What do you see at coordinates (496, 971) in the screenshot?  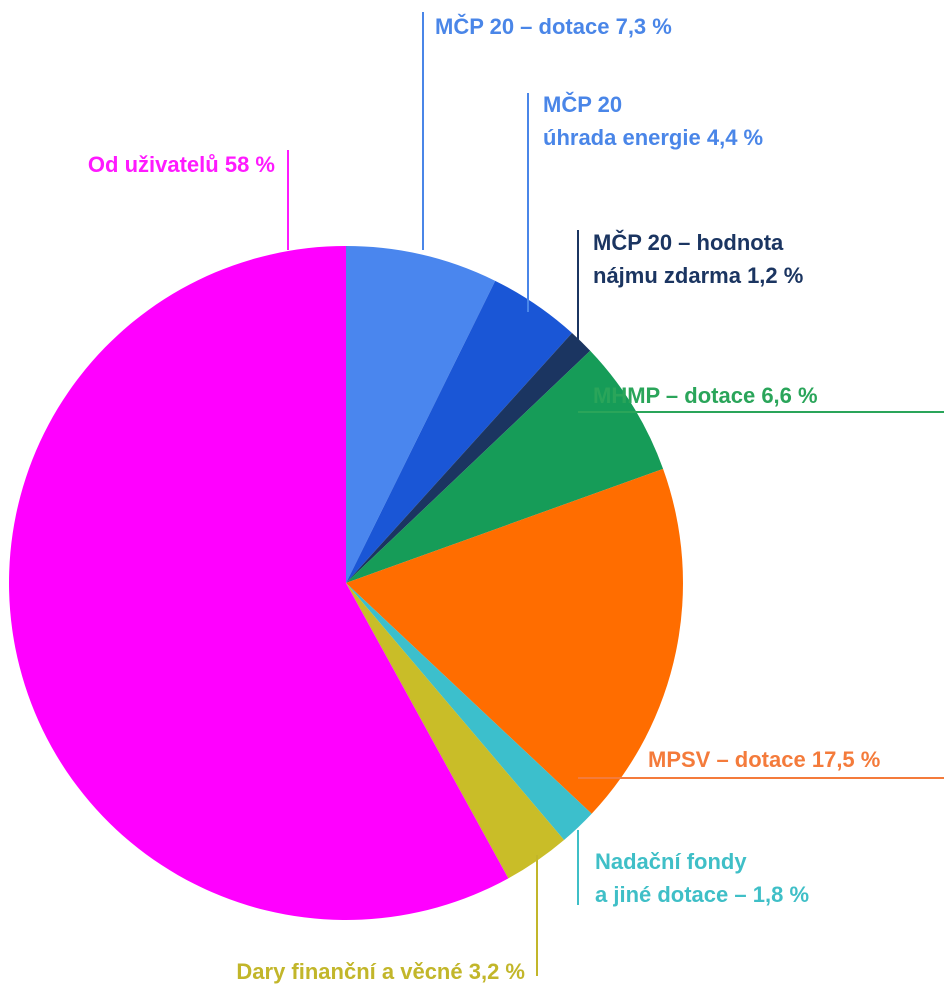 I see `value-label: 3,2 %` at bounding box center [496, 971].